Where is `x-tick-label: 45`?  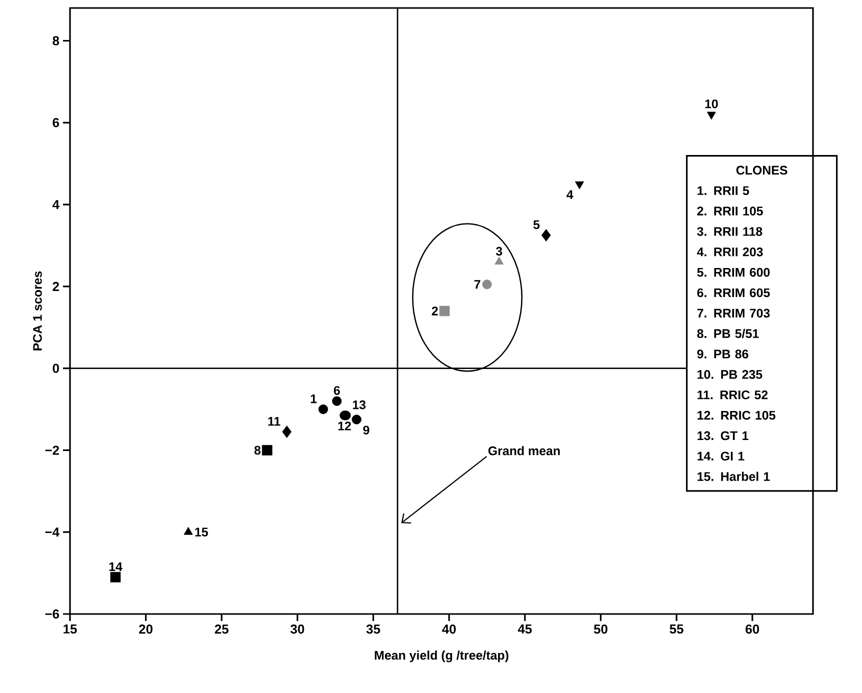
x-tick-label: 45 is located at coordinates (525, 629).